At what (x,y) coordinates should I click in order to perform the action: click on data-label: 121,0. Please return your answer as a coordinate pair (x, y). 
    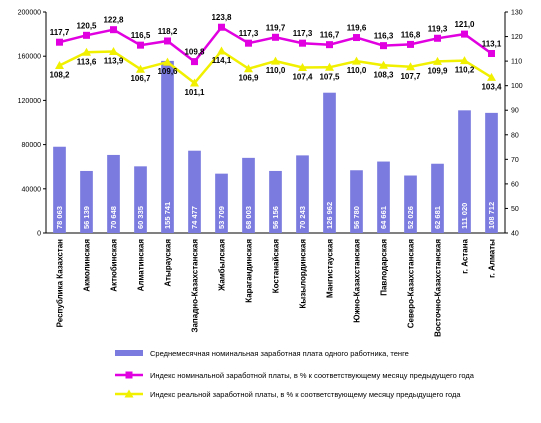
    Looking at the image, I should click on (464, 24).